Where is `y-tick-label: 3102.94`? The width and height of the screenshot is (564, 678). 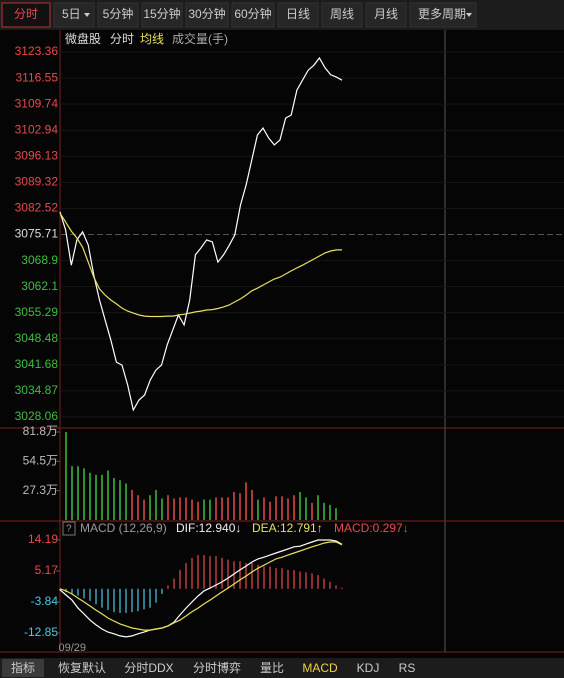
y-tick-label: 3102.94 is located at coordinates (37, 129).